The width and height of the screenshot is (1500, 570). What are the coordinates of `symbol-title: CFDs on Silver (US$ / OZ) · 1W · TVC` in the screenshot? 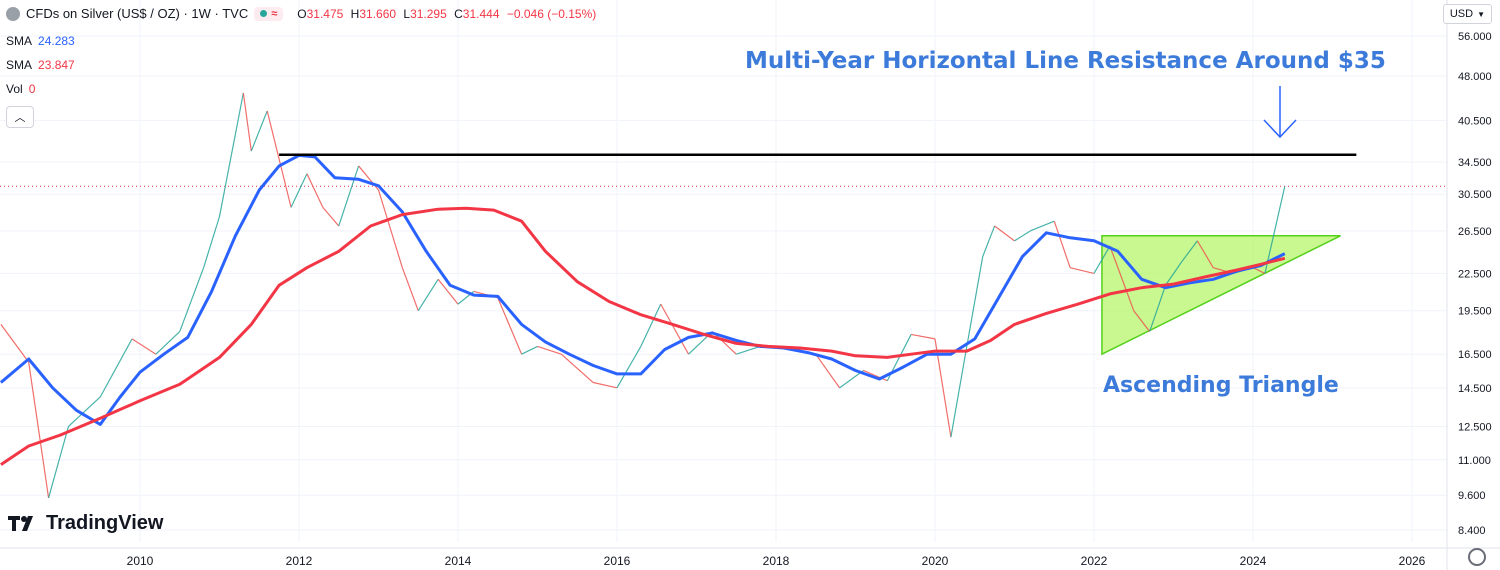 It's located at (137, 13).